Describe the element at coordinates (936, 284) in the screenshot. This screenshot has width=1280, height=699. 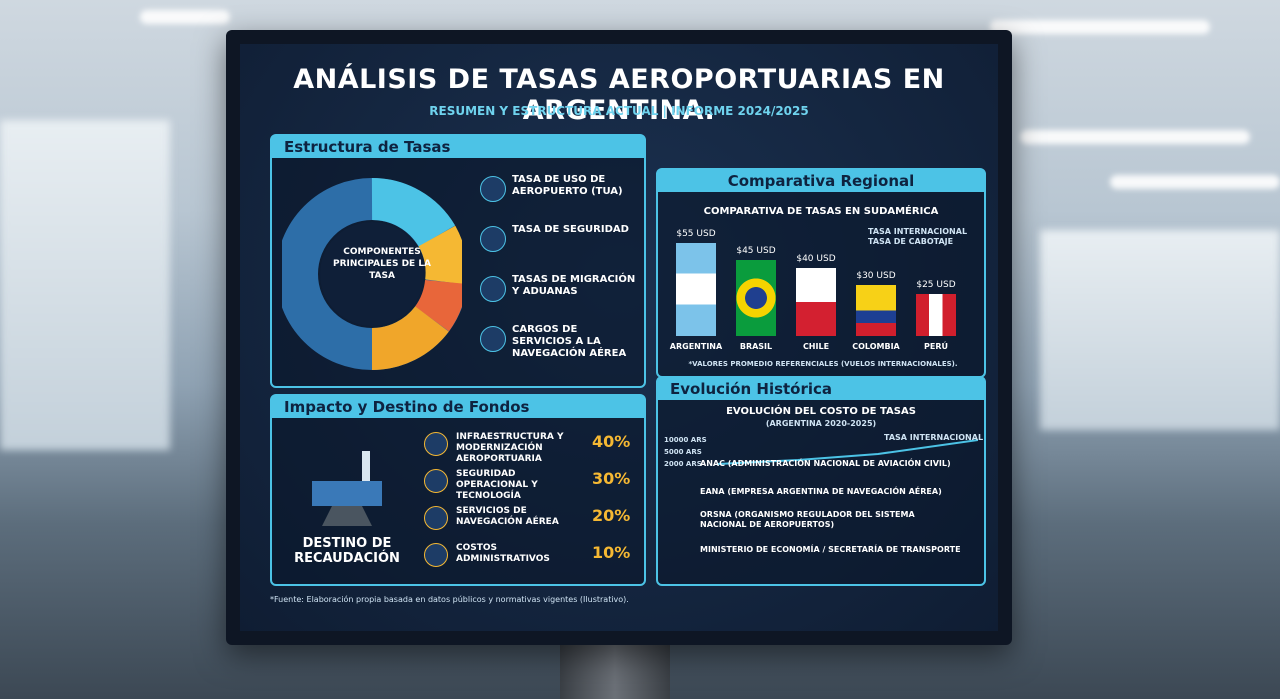
I see `value-label: $25 USD` at that location.